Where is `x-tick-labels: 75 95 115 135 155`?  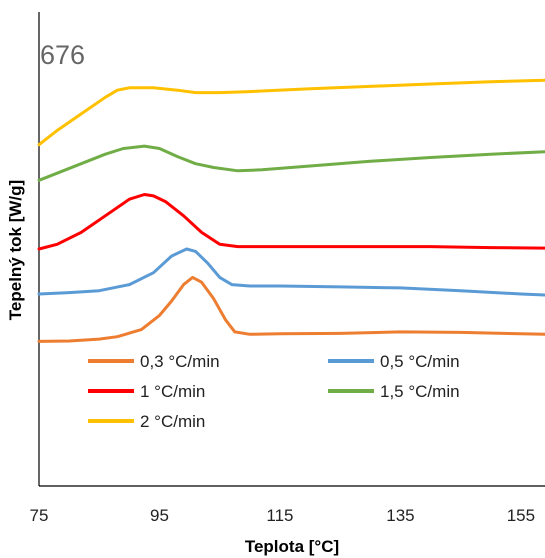
x-tick-labels: 75 95 115 135 155 is located at coordinates (283, 515).